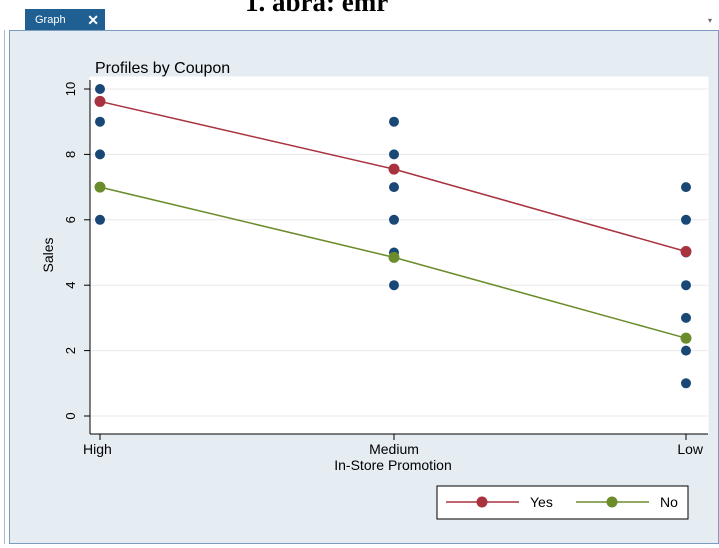 The image size is (719, 548). Describe the element at coordinates (97, 449) in the screenshot. I see `x-tick-label: High` at that location.